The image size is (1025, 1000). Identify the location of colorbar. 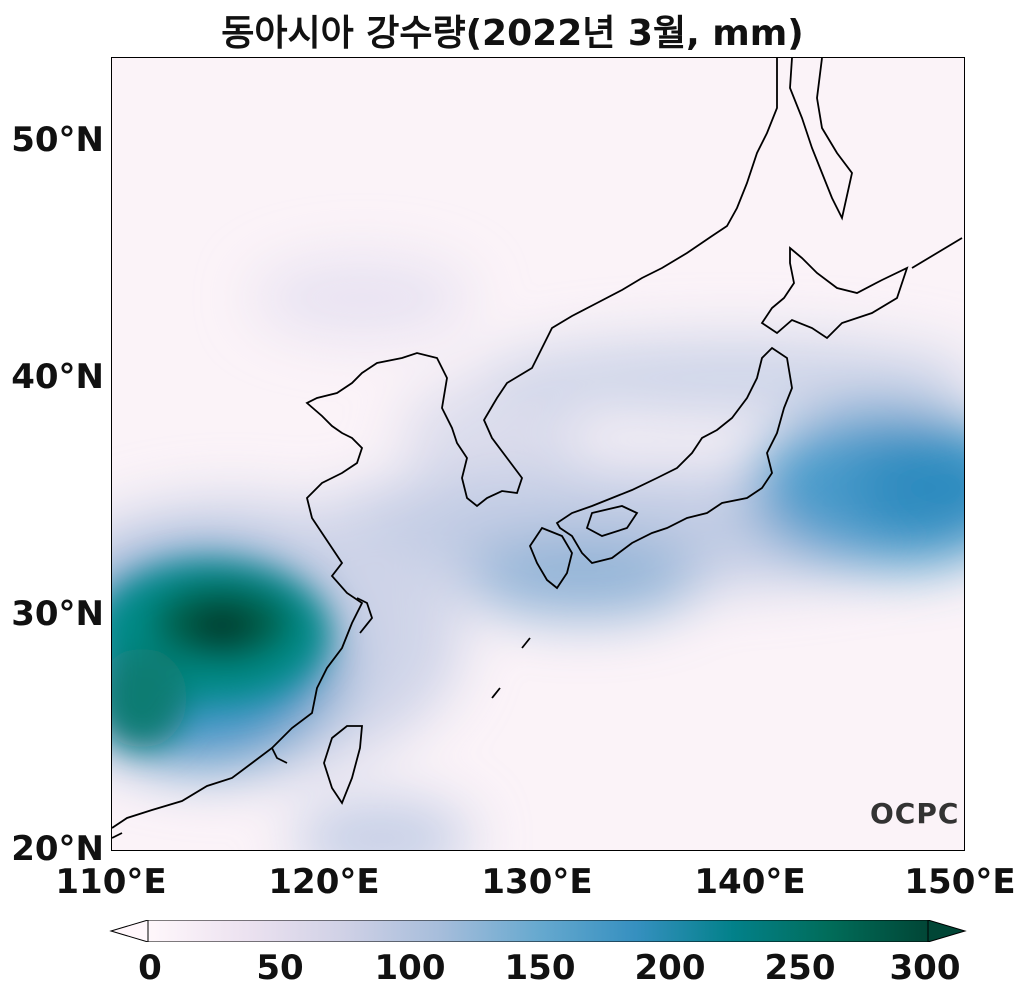
(538, 931).